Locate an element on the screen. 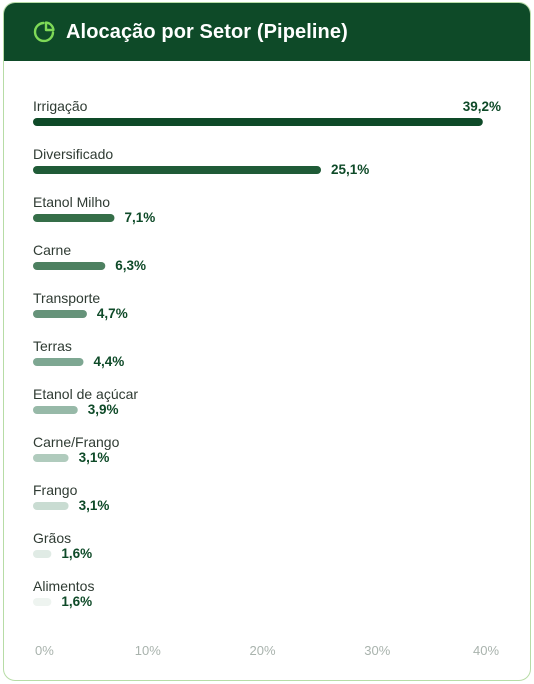 This screenshot has height=684, width=534. category-label: Grãos is located at coordinates (52, 538).